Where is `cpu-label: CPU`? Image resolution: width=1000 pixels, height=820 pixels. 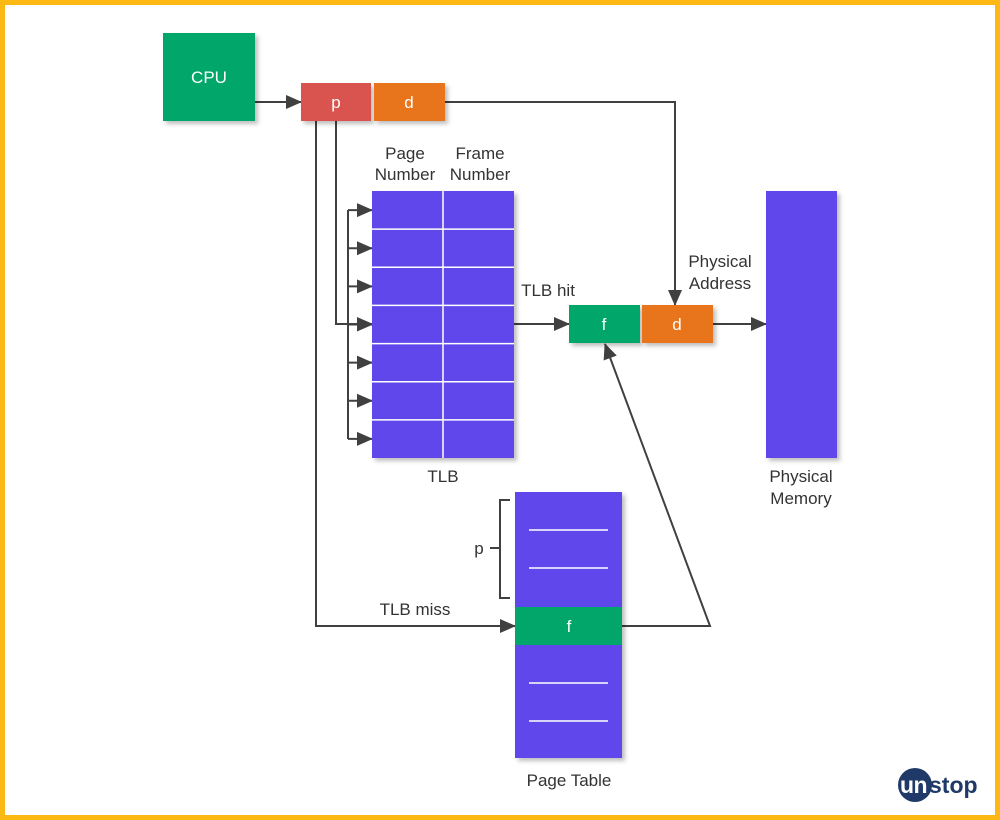 cpu-label: CPU is located at coordinates (209, 77).